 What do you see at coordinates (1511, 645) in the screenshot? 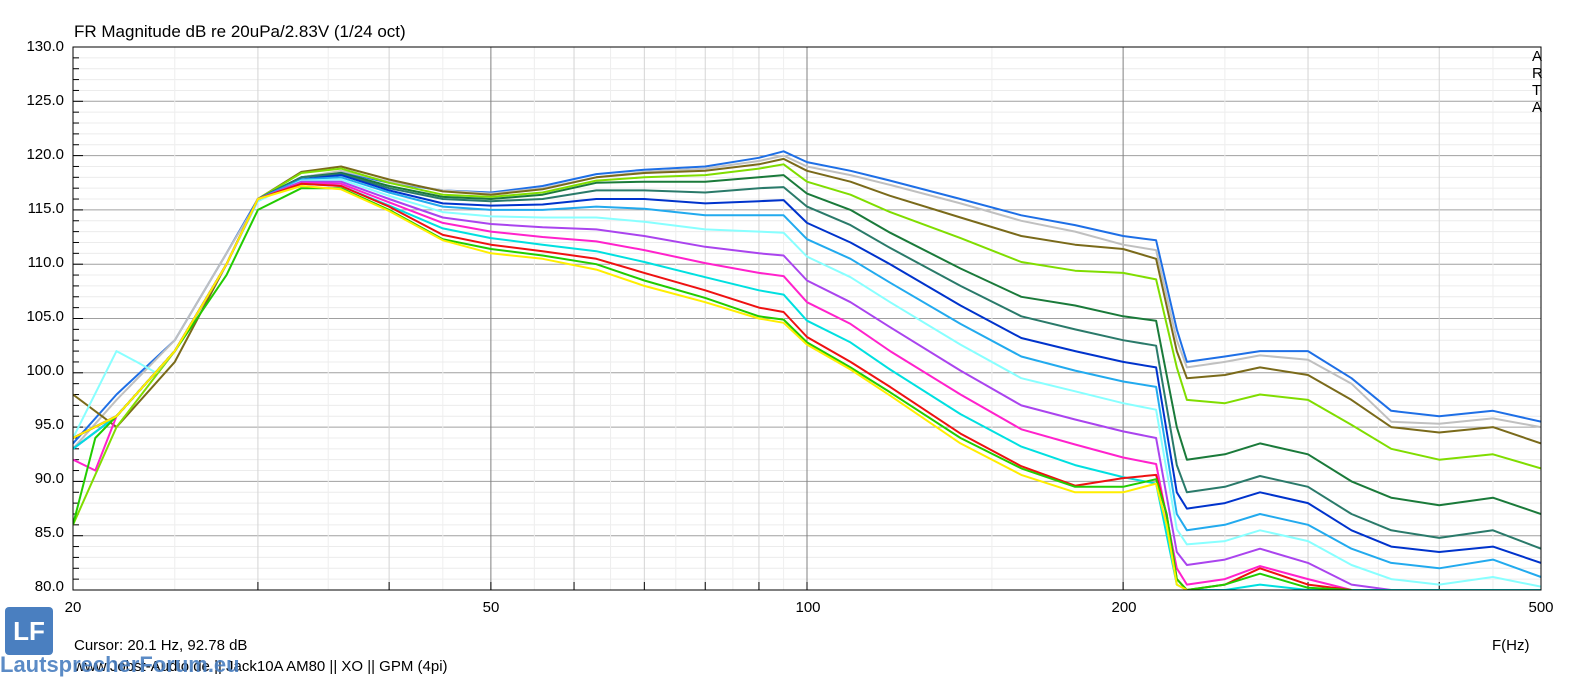
I see `x-axis-label: F(Hz)` at bounding box center [1511, 645].